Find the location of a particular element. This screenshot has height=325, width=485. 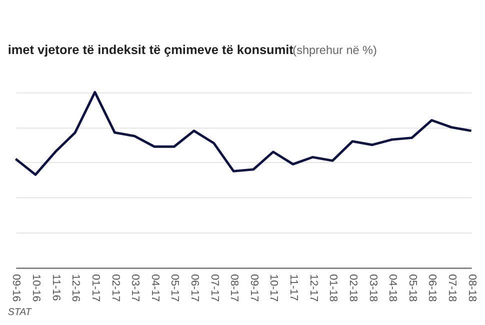

x-tick-label: 10-16 is located at coordinates (36, 288).